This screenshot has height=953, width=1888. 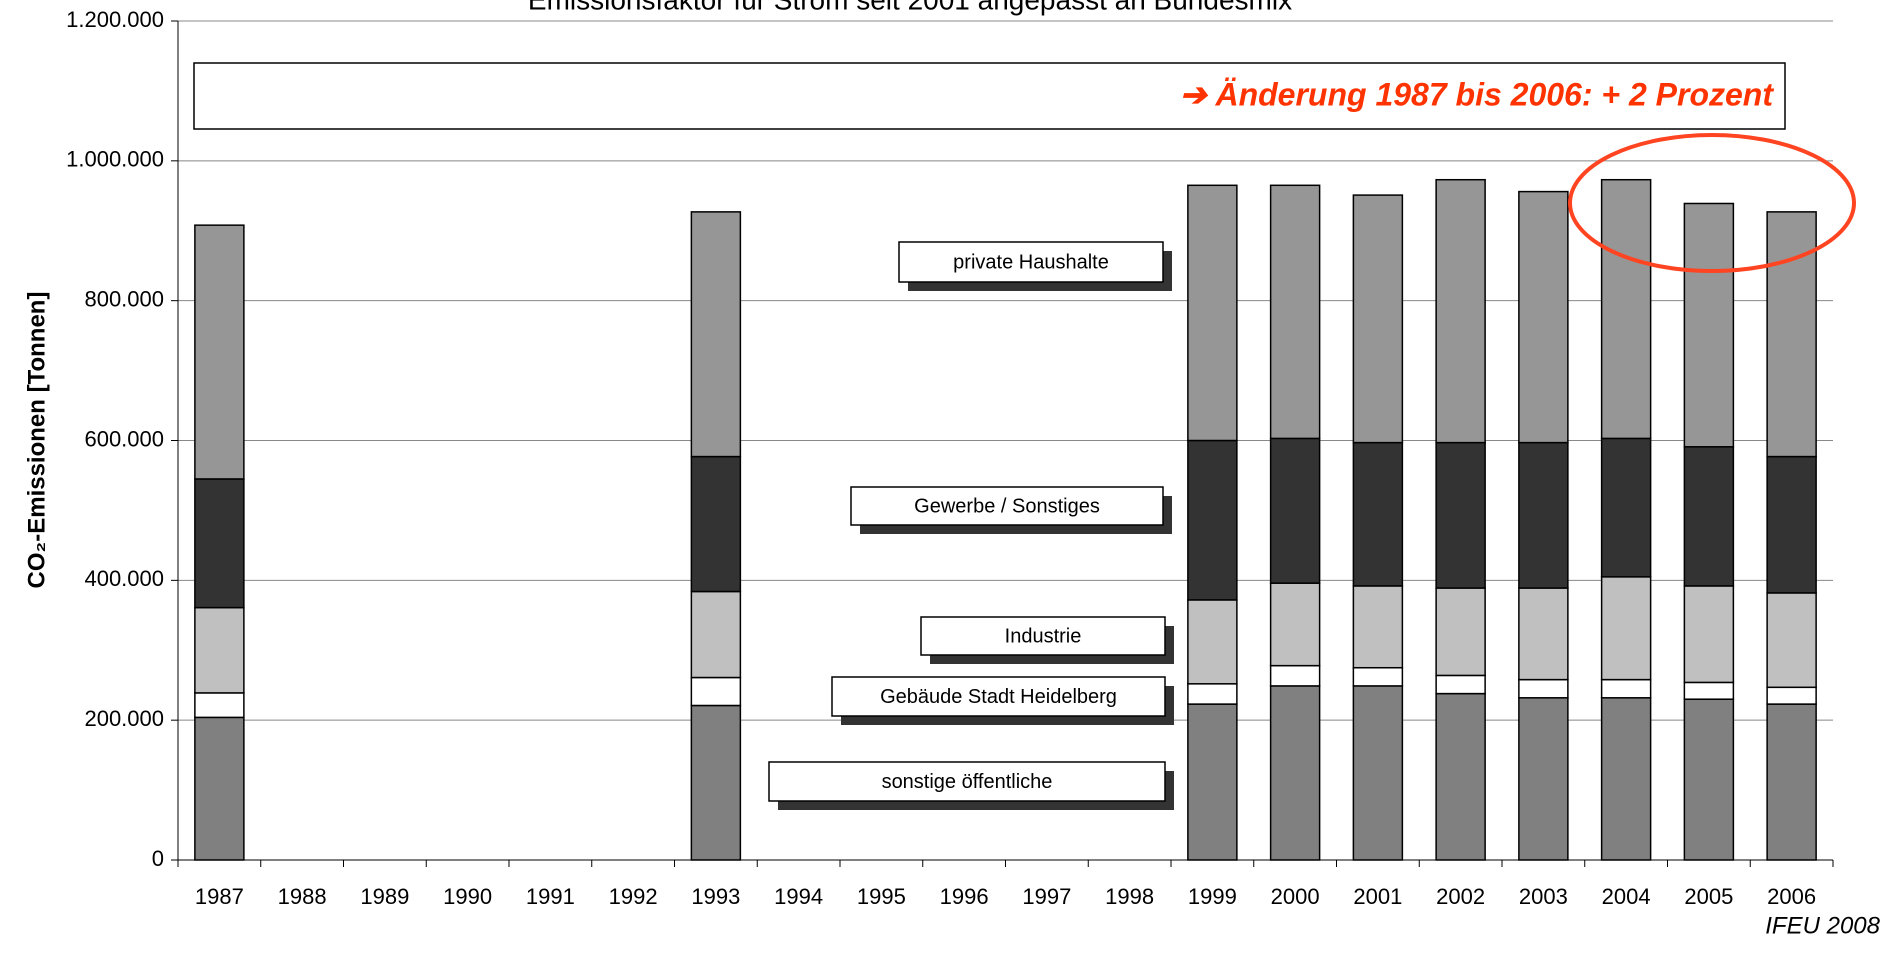 I want to click on x-tick-label: 1989, so click(x=384, y=896).